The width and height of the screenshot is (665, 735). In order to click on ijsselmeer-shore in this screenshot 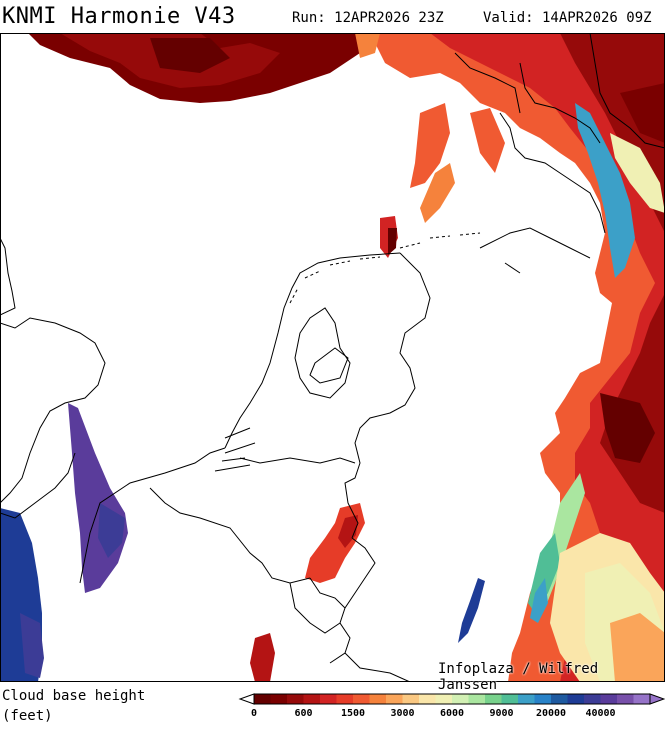, I will do `click(322, 353)`.